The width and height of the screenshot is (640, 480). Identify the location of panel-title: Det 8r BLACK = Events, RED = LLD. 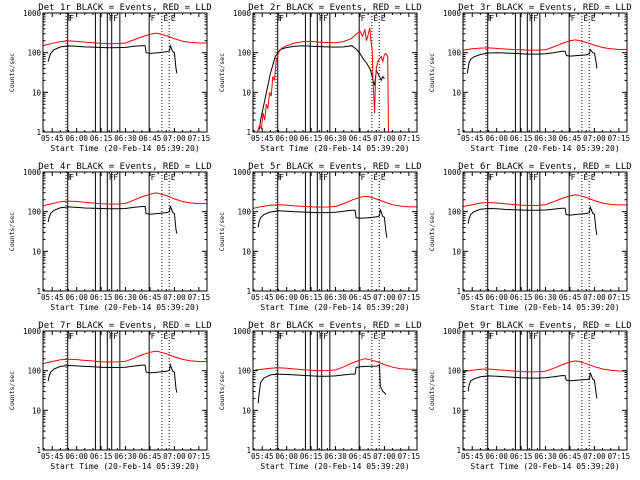
(334, 326).